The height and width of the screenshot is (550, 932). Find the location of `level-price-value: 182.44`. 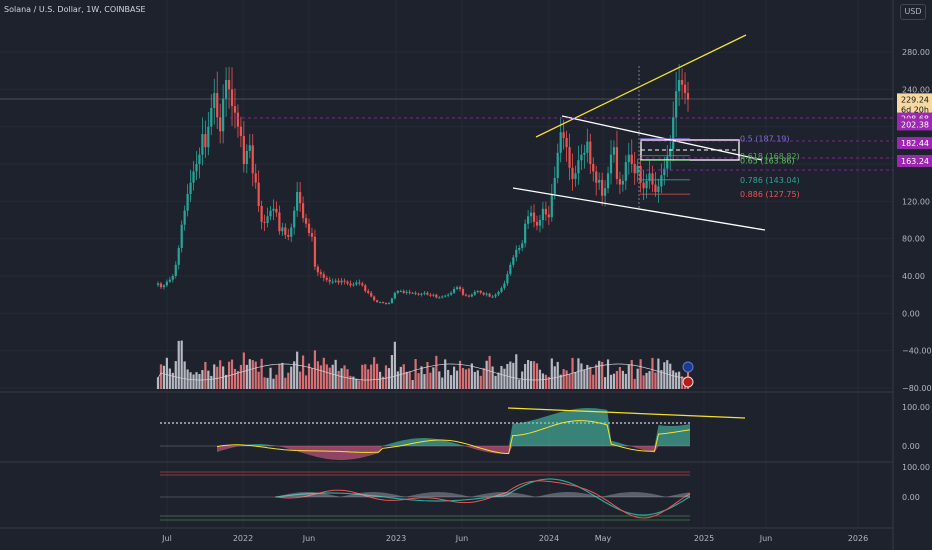

level-price-value: 182.44 is located at coordinates (915, 143).